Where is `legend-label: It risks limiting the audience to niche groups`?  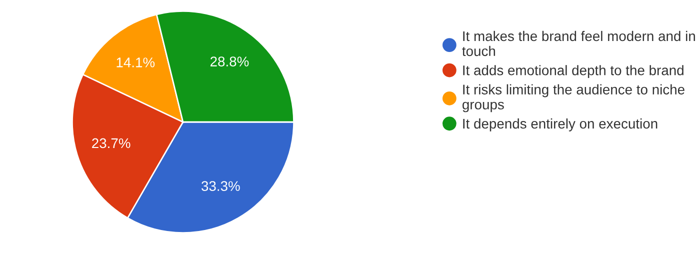
legend-label: It risks limiting the audience to niche groups is located at coordinates (573, 98).